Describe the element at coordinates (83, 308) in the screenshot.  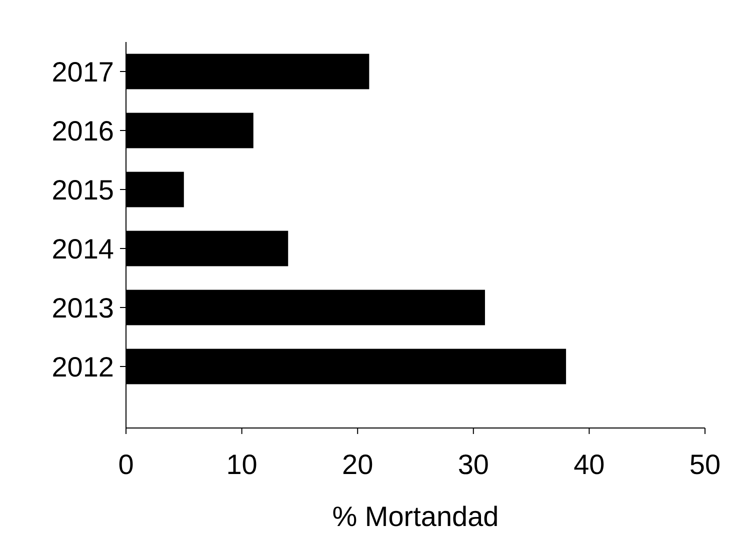
I see `y-tick-label: 2013` at that location.